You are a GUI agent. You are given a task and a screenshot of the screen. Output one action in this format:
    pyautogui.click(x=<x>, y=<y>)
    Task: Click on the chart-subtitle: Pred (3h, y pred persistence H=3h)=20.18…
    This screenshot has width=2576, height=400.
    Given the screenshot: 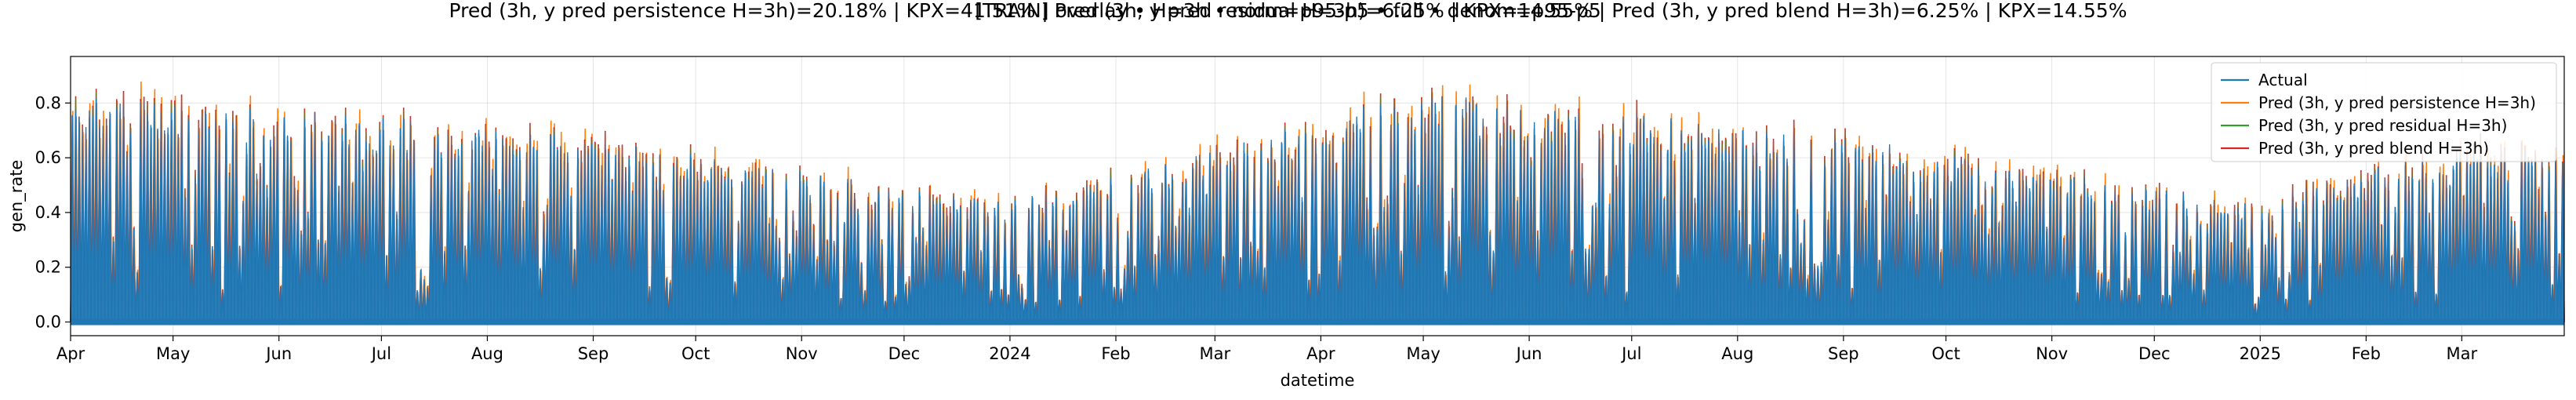 What is the action you would take?
    pyautogui.click(x=1288, y=11)
    